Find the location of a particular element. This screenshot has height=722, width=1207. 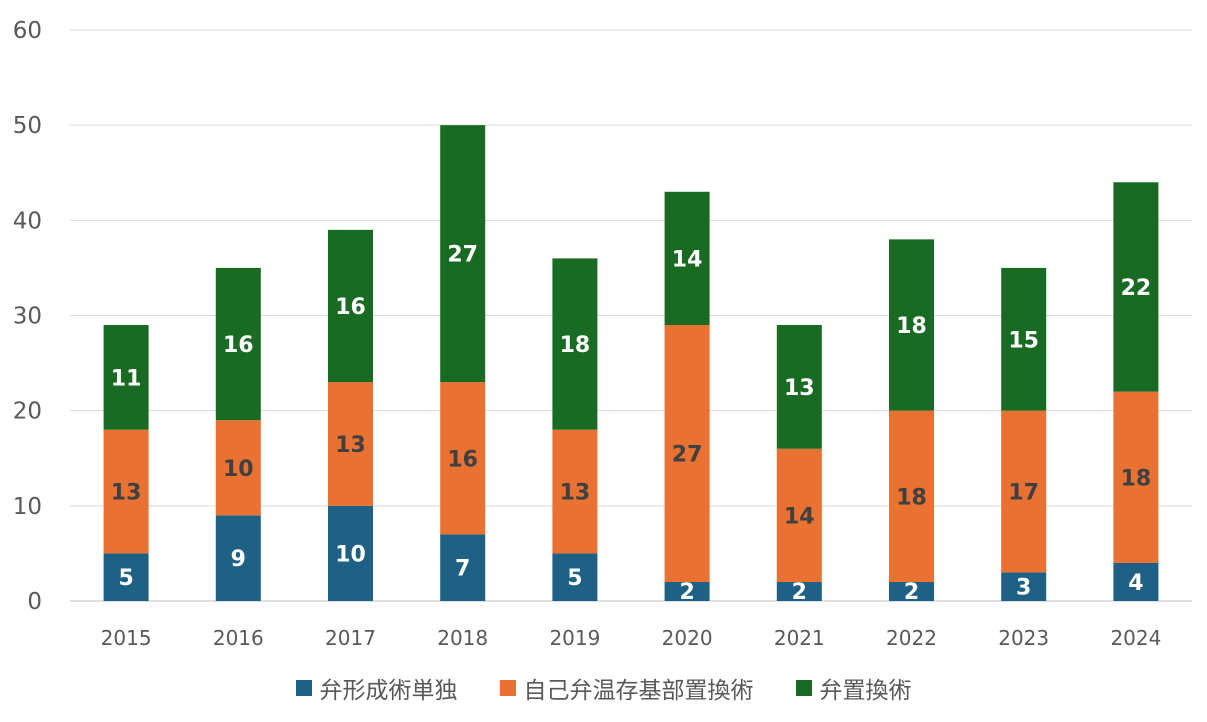

legend-item-series-1: 弁形成術単独 is located at coordinates (376, 688).